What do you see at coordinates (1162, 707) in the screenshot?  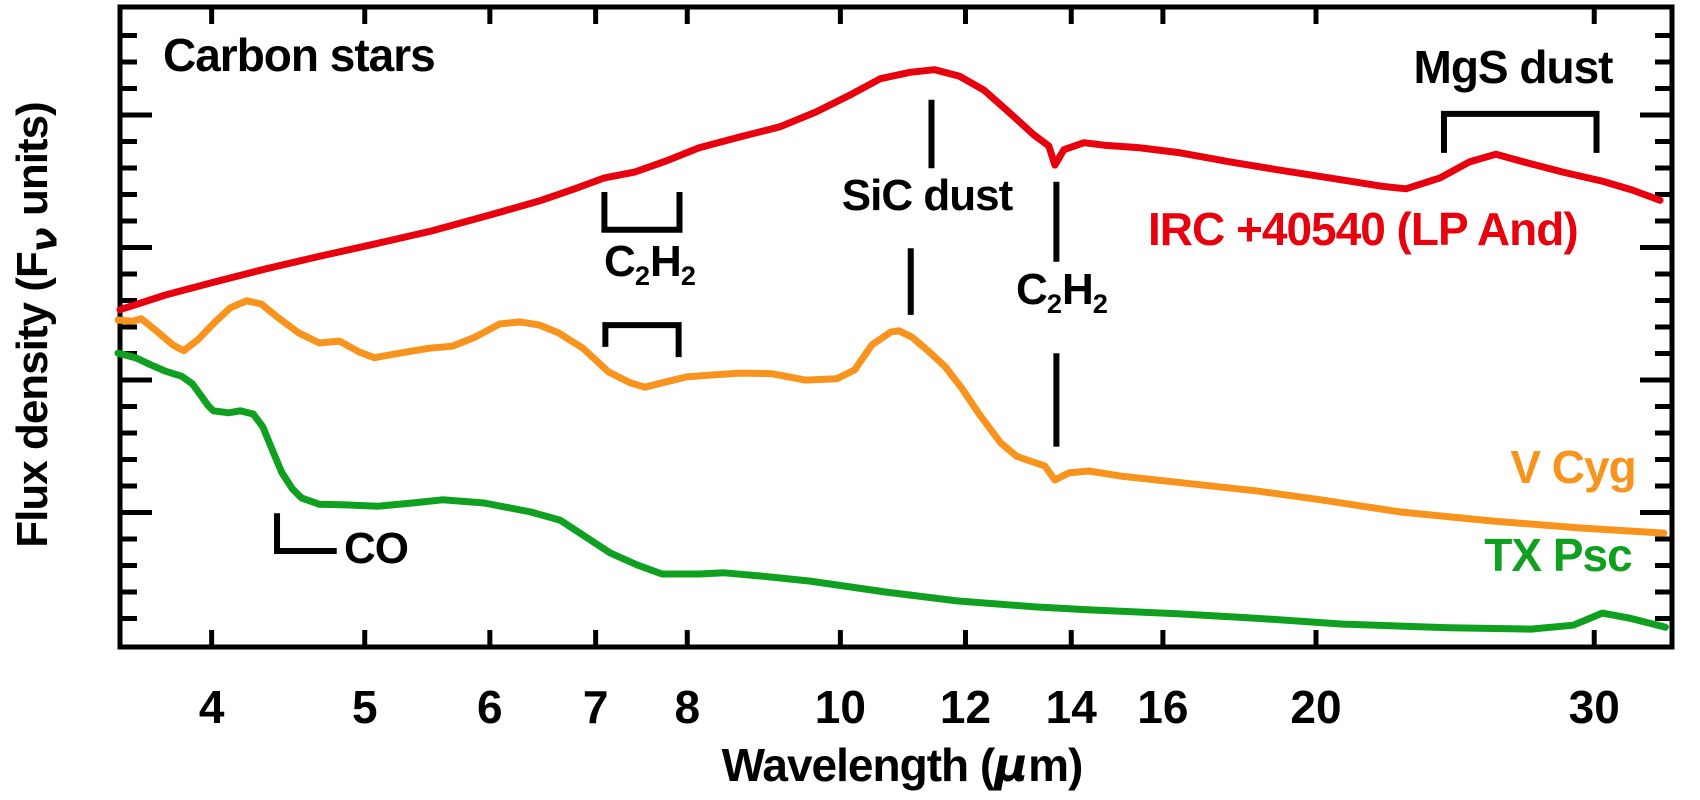 I see `x-tick-label: 16` at bounding box center [1162, 707].